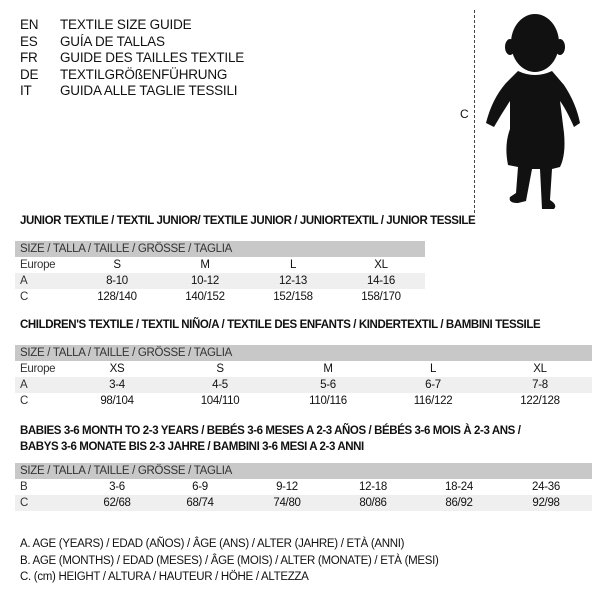  What do you see at coordinates (293, 297) in the screenshot?
I see `table-cell: 152/158` at bounding box center [293, 297].